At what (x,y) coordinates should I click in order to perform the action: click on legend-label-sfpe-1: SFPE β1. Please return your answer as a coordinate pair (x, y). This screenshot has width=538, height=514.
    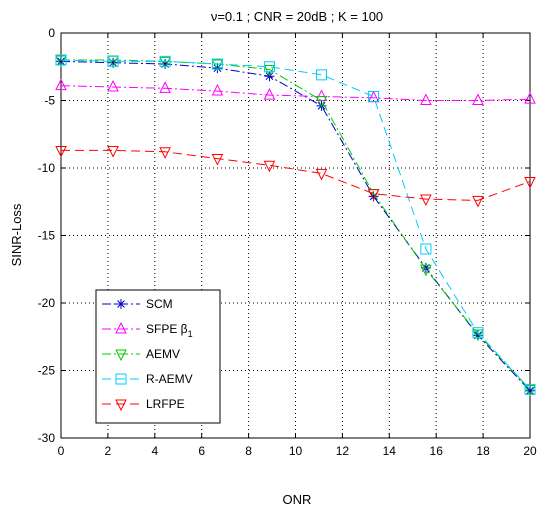
    Looking at the image, I should click on (169, 330).